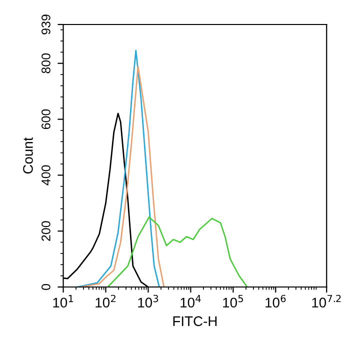 Image resolution: width=342 pixels, height=350 pixels. Describe the element at coordinates (28, 155) in the screenshot. I see `y-axis-title: Count` at that location.